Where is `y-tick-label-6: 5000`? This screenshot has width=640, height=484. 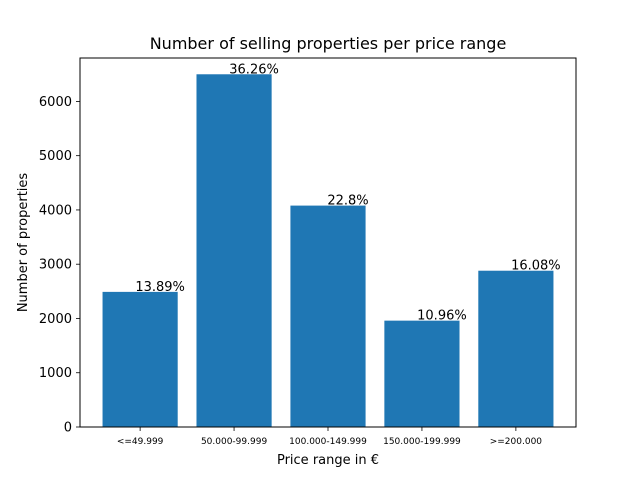
y-tick-label-6: 5000 is located at coordinates (55, 156).